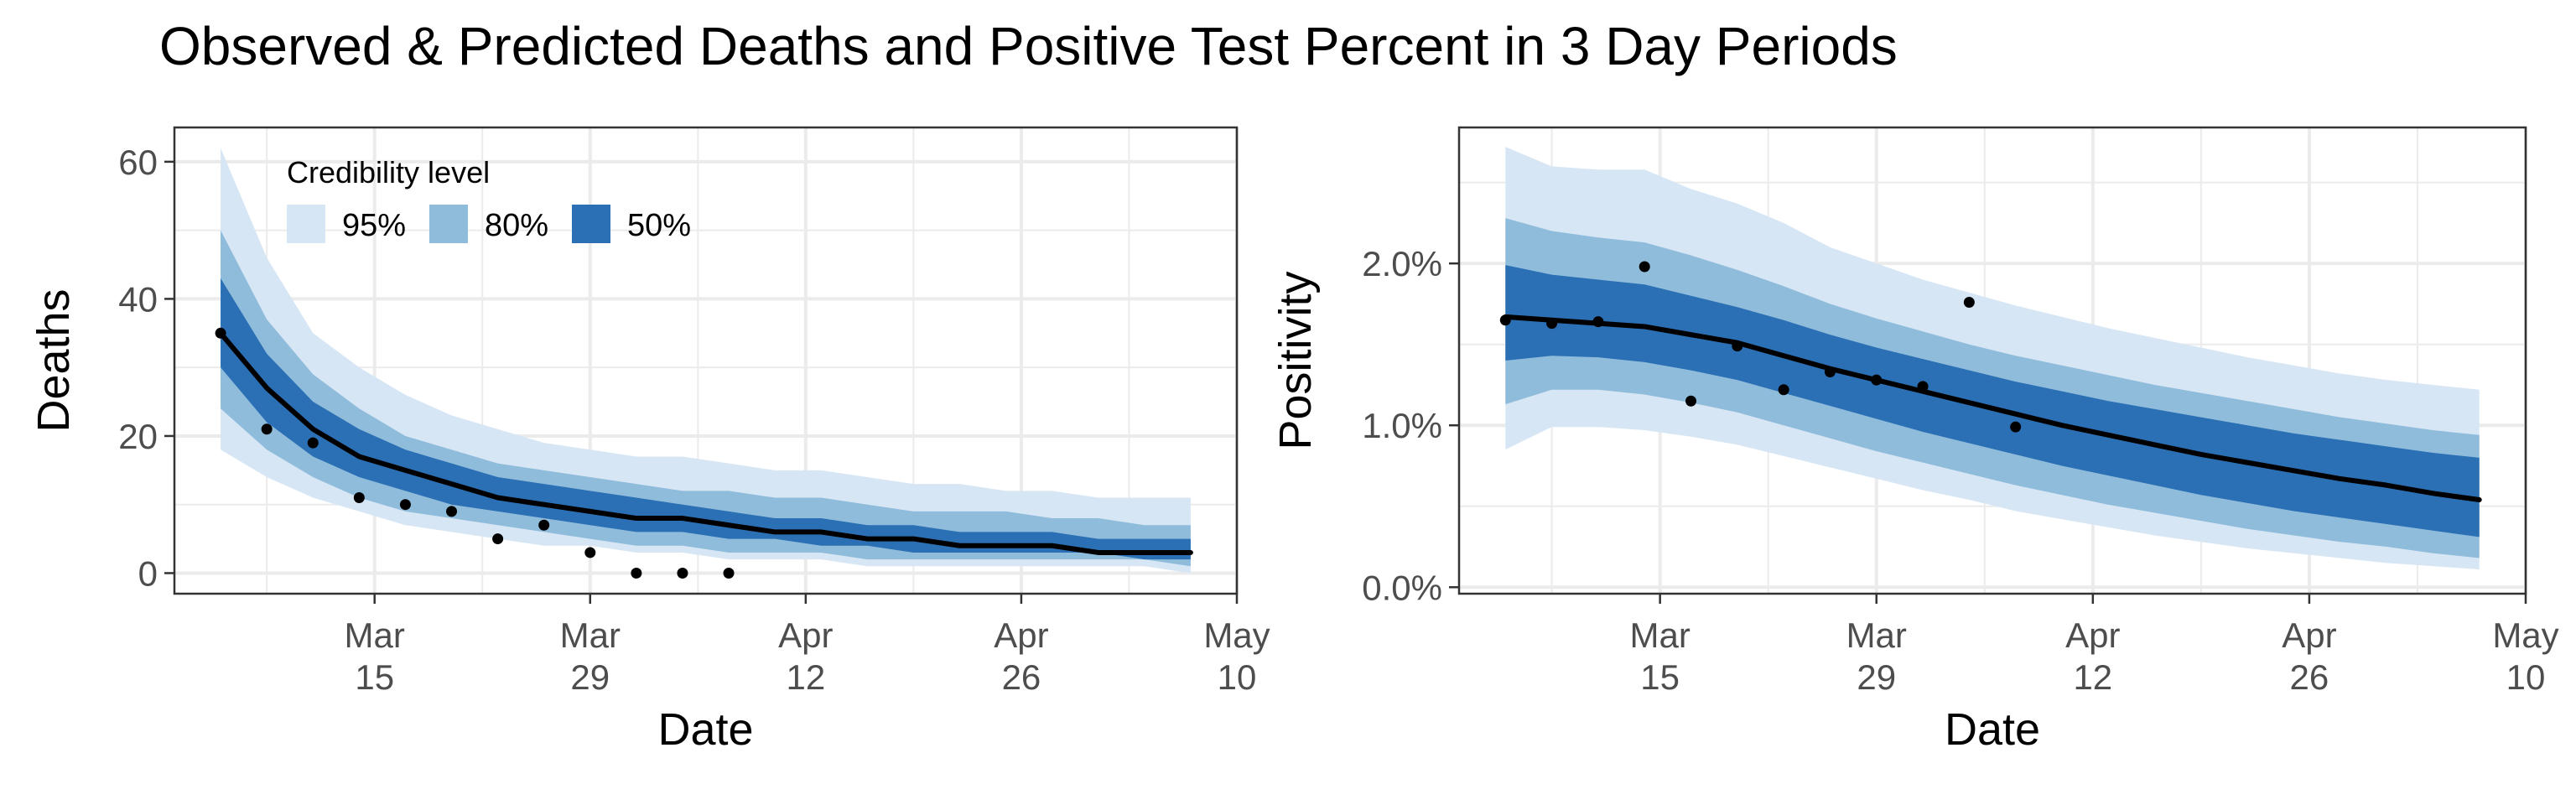 This screenshot has width=2576, height=805. What do you see at coordinates (388, 172) in the screenshot?
I see `legend-title: Credibility level` at bounding box center [388, 172].